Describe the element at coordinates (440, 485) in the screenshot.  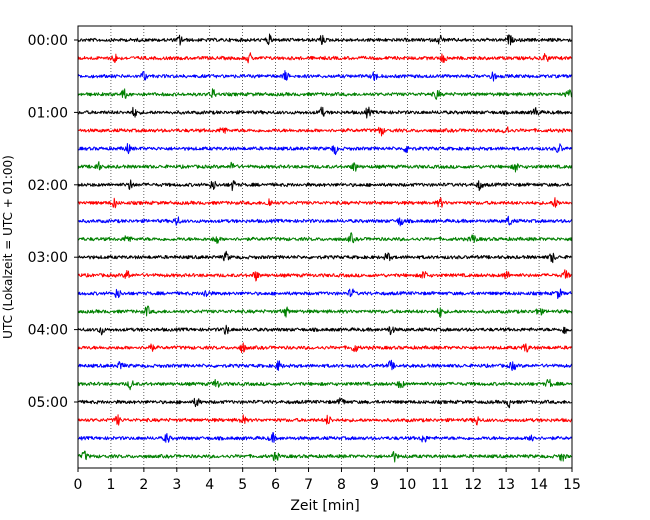
I see `x-tick-label-11: 11` at that location.